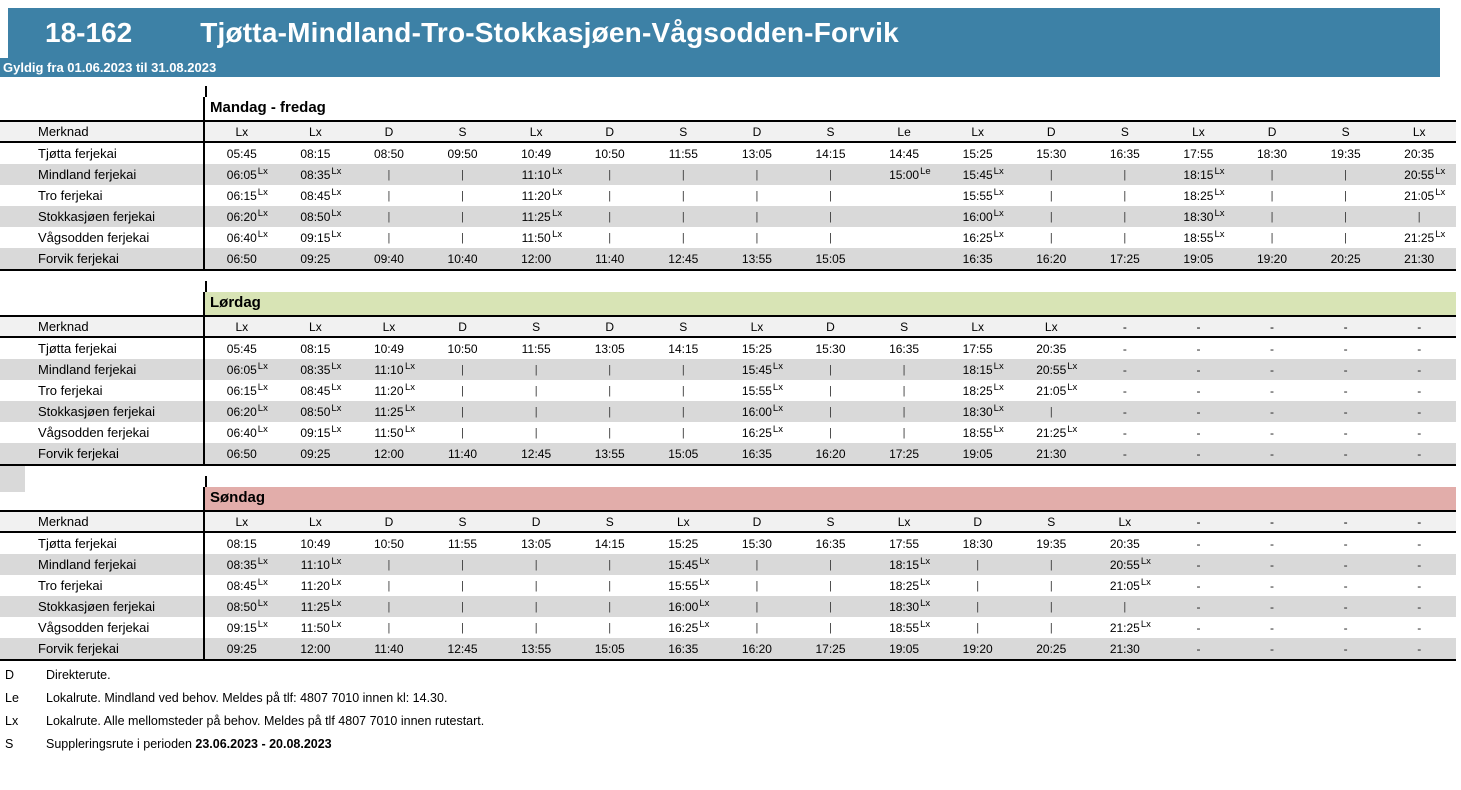 The width and height of the screenshot is (1461, 790). What do you see at coordinates (102, 216) in the screenshot?
I see `station-label: Stokkasjøen ferjekai` at bounding box center [102, 216].